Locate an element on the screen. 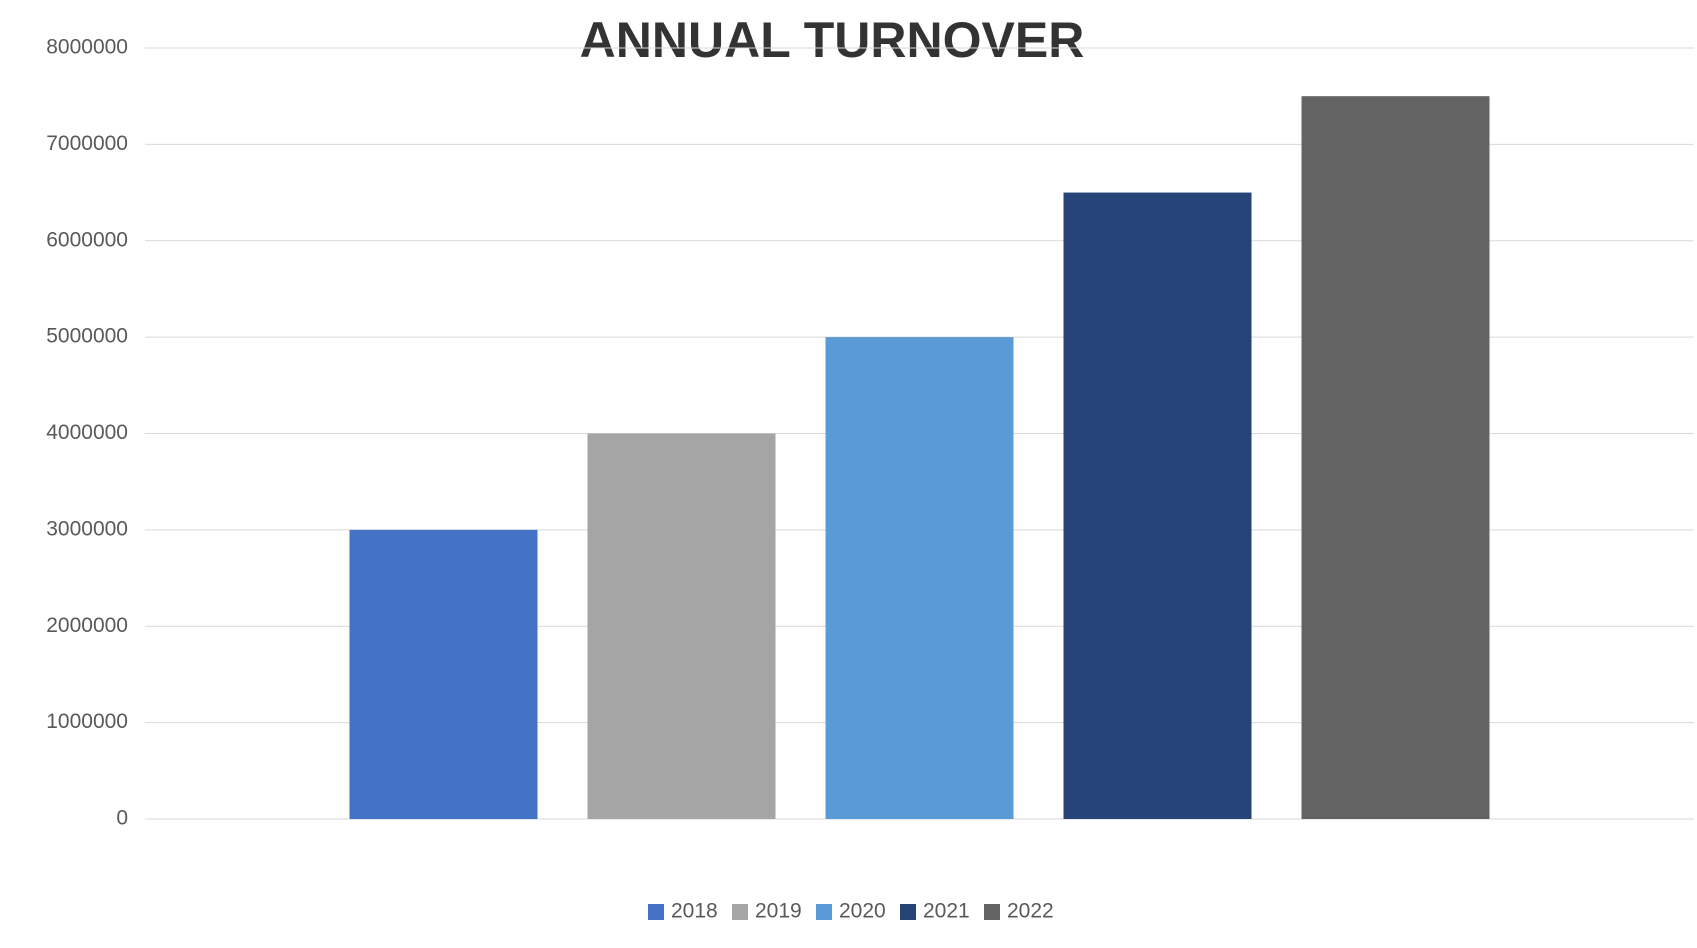 The width and height of the screenshot is (1697, 948). y-tick-label: 5000000 is located at coordinates (87, 336).